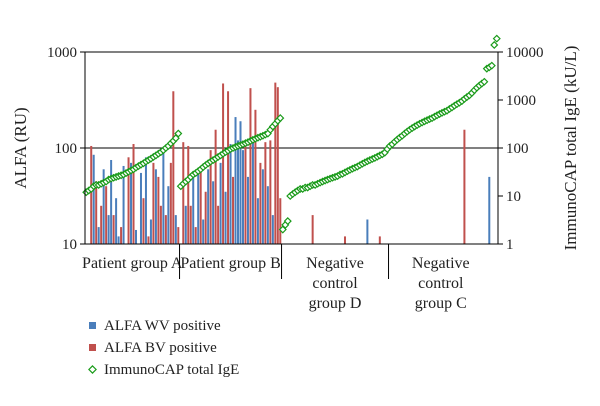  Describe the element at coordinates (171, 370) in the screenshot. I see `legend-label: ImmunoCAP total IgE` at that location.